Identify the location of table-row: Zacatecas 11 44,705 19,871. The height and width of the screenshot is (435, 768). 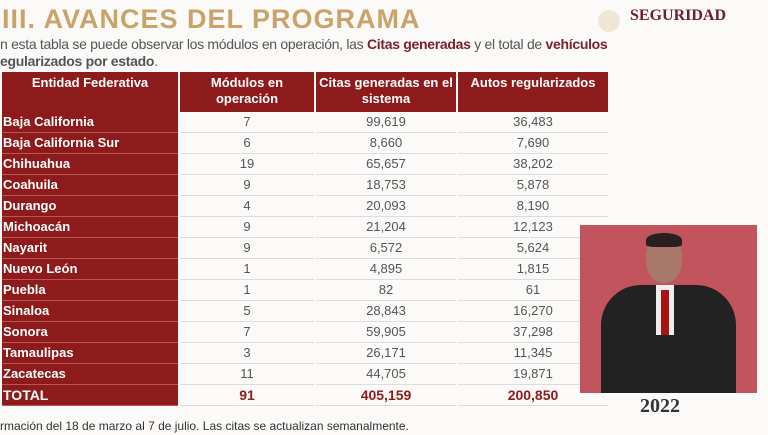
(305, 374).